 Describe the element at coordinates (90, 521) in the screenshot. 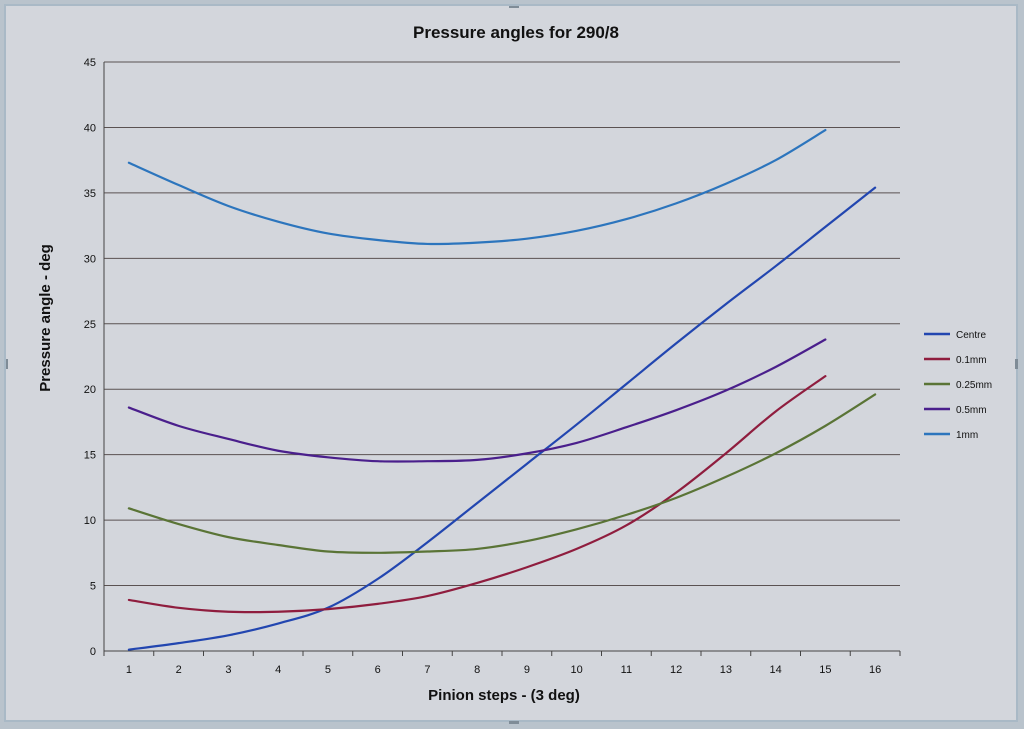

I see `y-tick-label: 10` at that location.